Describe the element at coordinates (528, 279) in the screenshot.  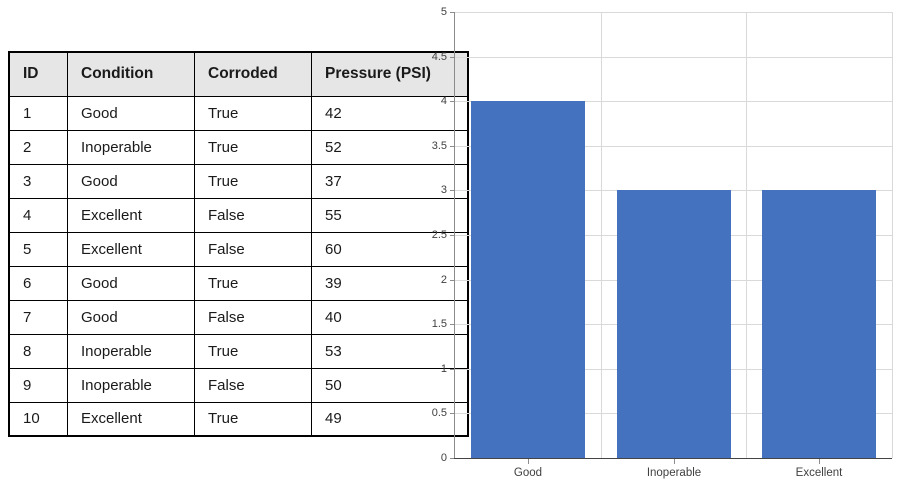
I see `bar-good` at that location.